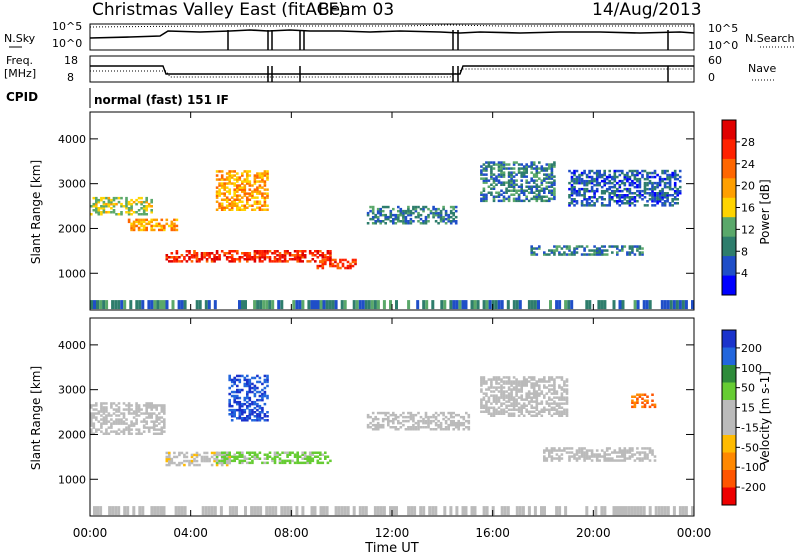 The image size is (800, 554). I want to click on y-tick-label: 1000, so click(72, 479).